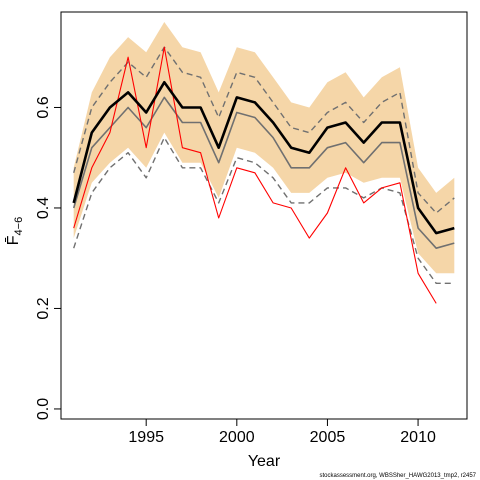 The image size is (480, 480). What do you see at coordinates (48, 258) in the screenshot?
I see `y-axis: 0.0 0.2 0.4 0.6` at bounding box center [48, 258].